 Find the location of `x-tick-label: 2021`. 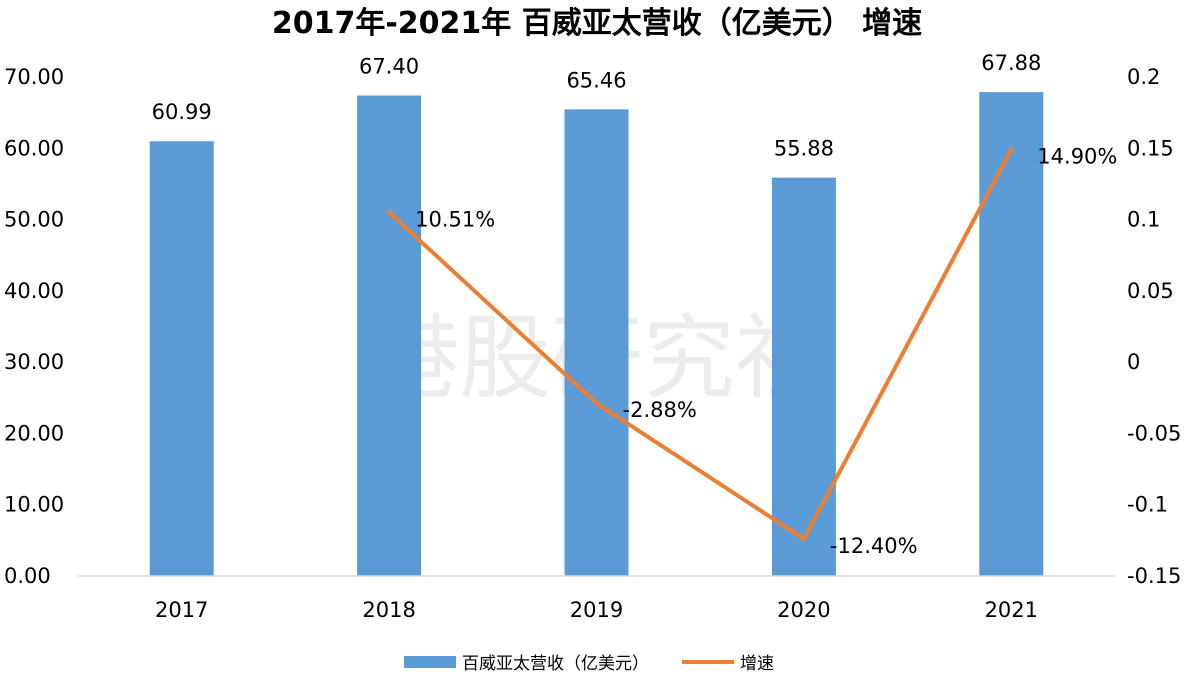

x-tick-label: 2021 is located at coordinates (1011, 610).